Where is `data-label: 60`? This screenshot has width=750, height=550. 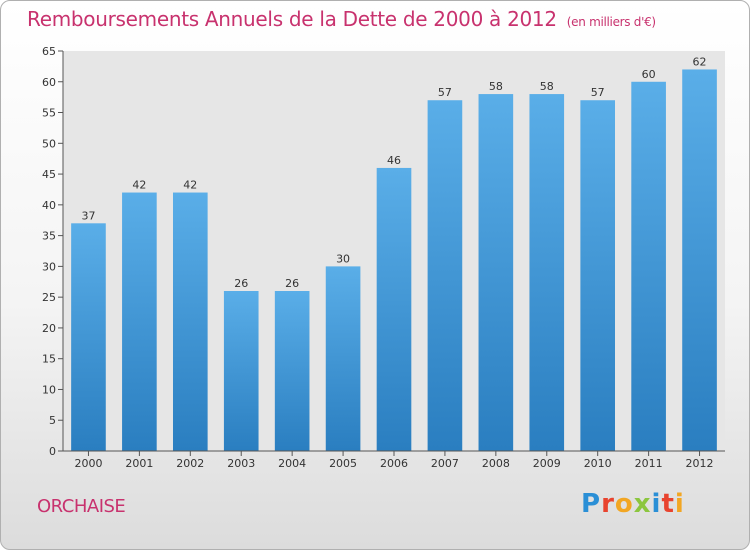
data-label: 60 is located at coordinates (649, 74).